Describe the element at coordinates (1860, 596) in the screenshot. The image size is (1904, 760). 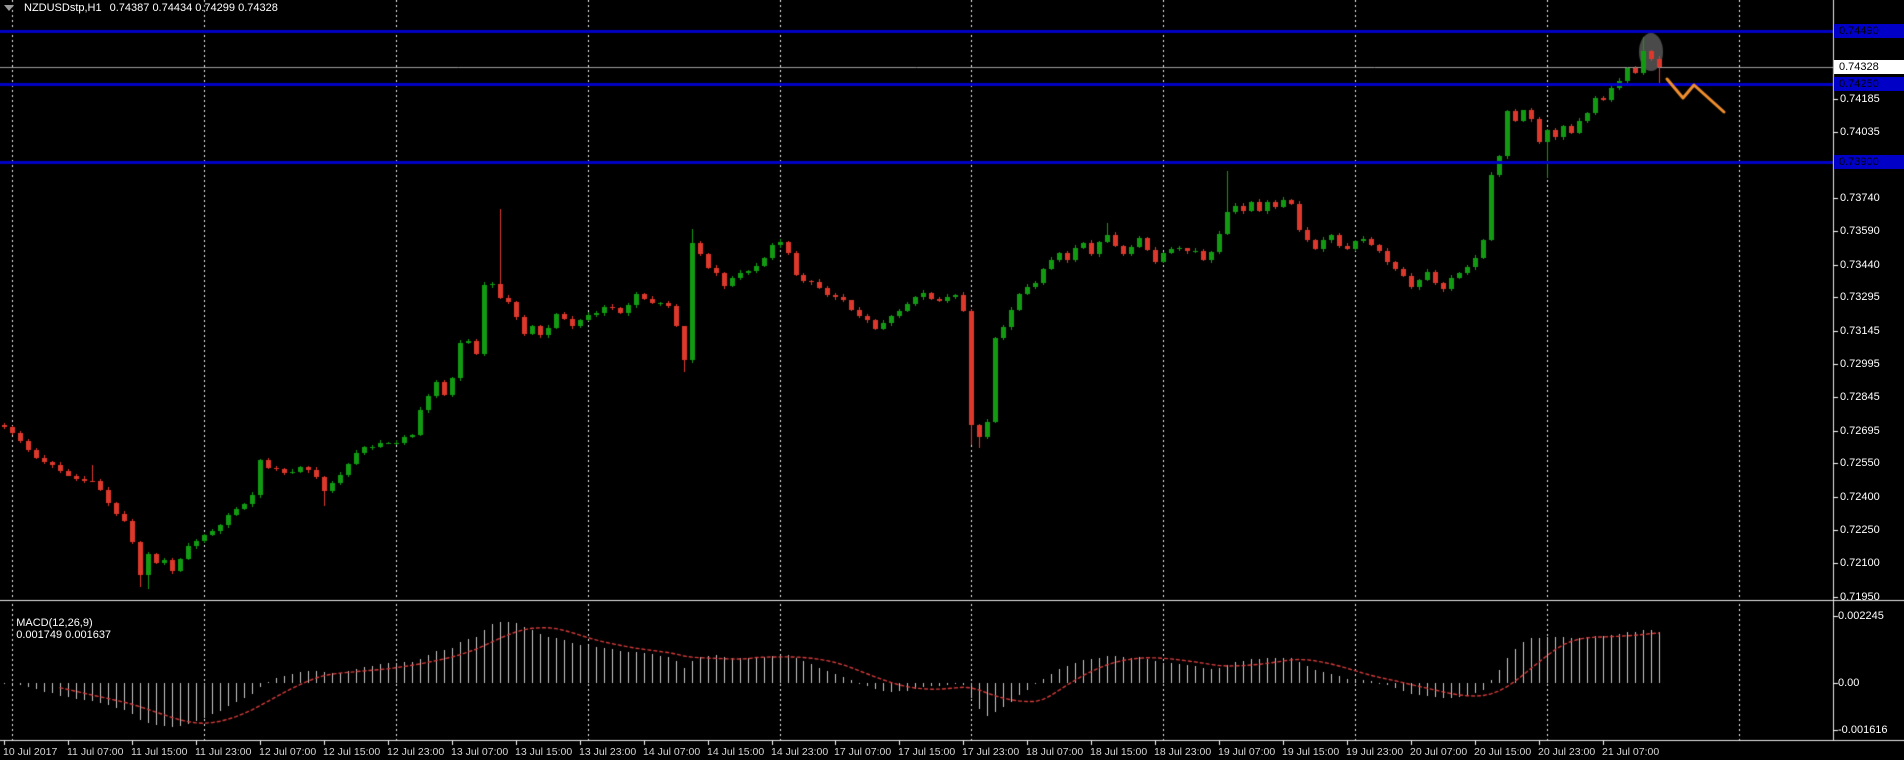
I see `price-axis-label: 0.71950` at that location.